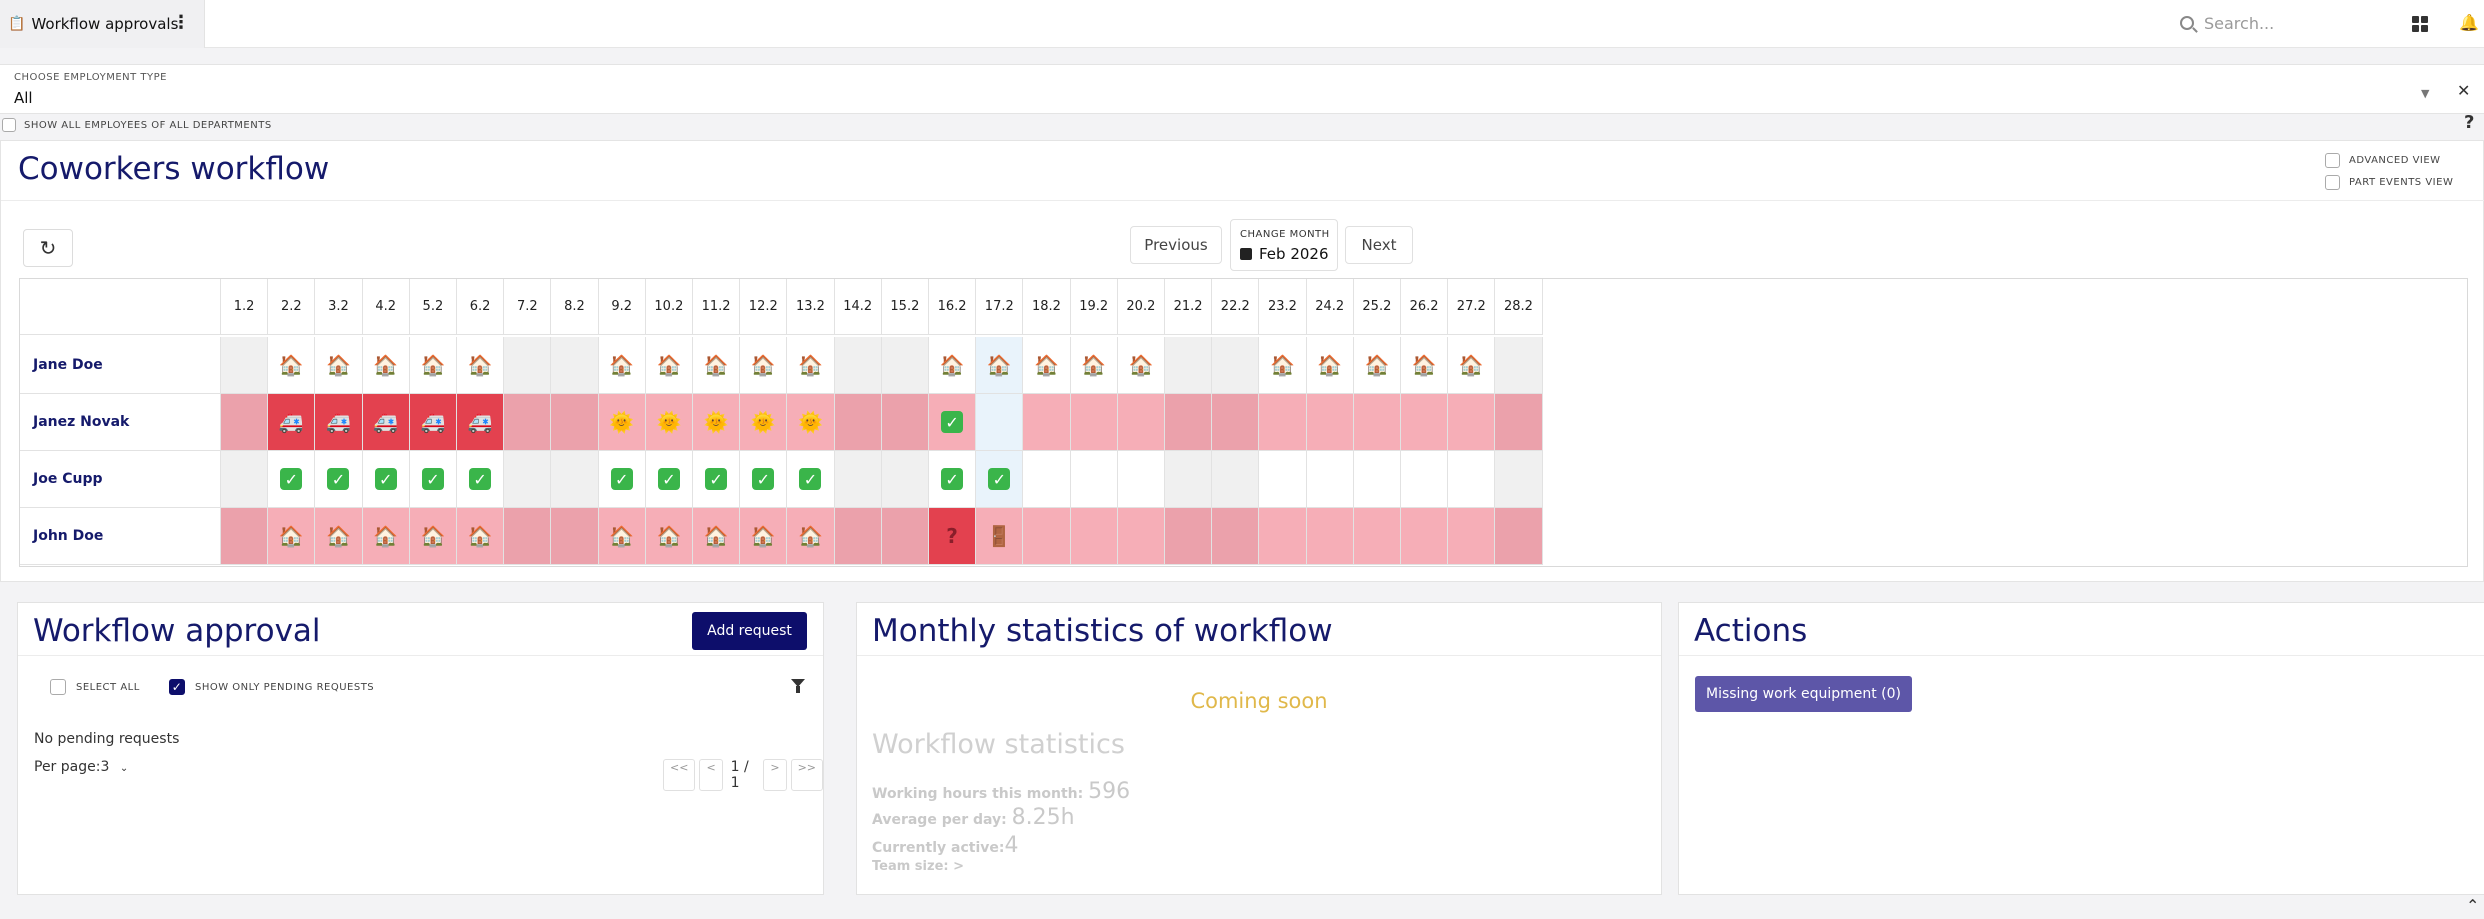 This screenshot has width=2484, height=919. I want to click on employee-name: Janez Novak, so click(120, 422).